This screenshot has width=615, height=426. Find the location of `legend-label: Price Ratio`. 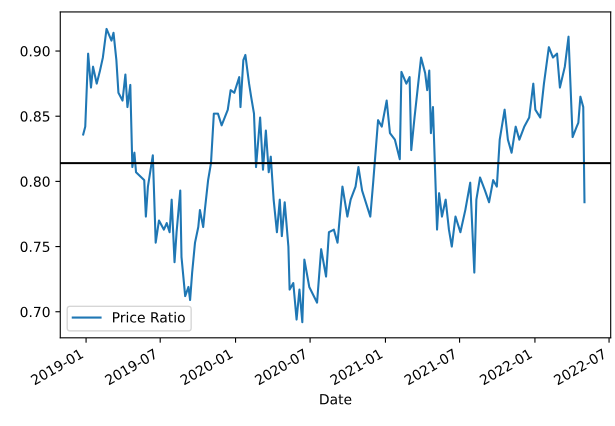

legend-label: Price Ratio is located at coordinates (149, 317).